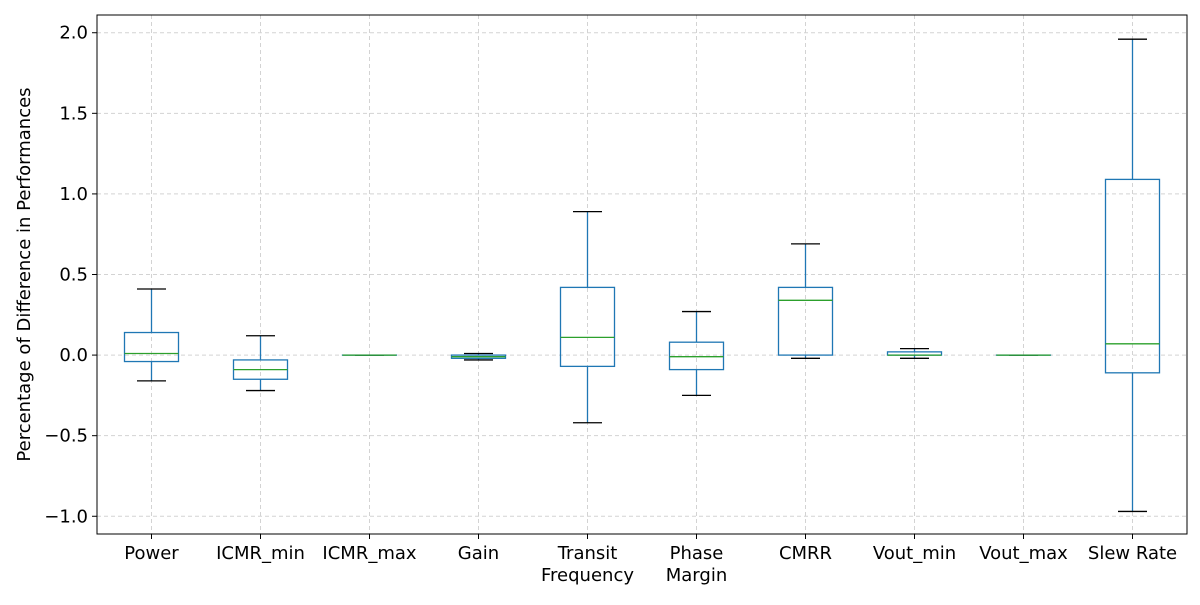  What do you see at coordinates (73, 194) in the screenshot?
I see `y-tick-label: 1.0` at bounding box center [73, 194].